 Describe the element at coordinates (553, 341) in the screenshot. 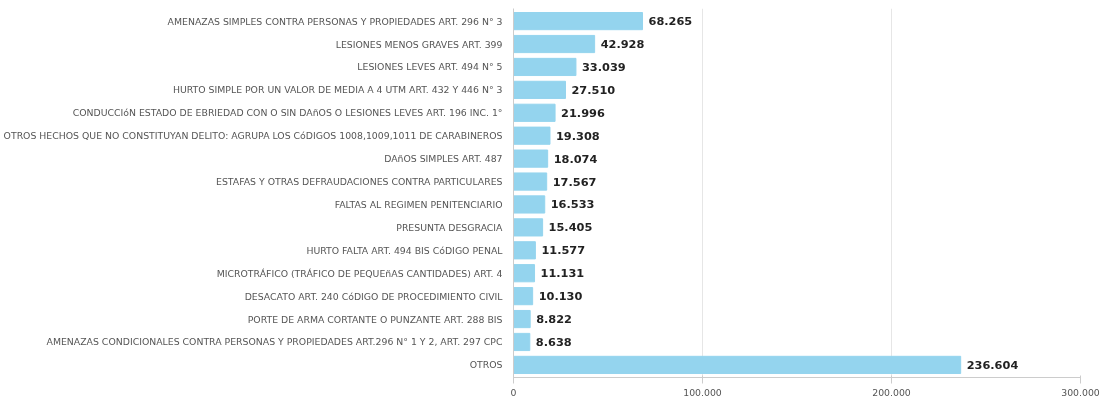

I see `data-label: 8.638` at that location.